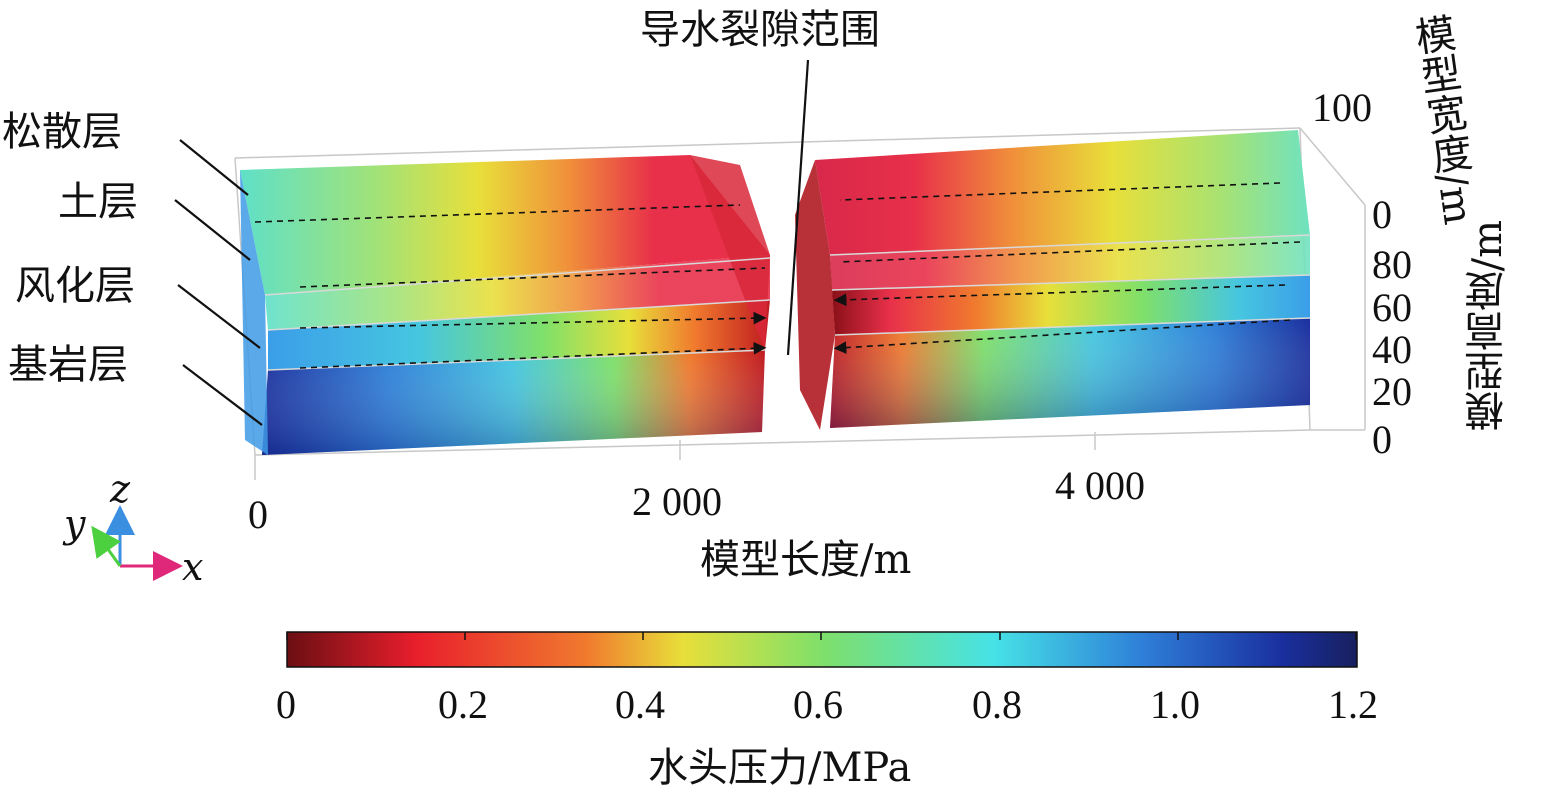  Describe the element at coordinates (62, 132) in the screenshot. I see `layer-label-loose: 松散层` at that location.